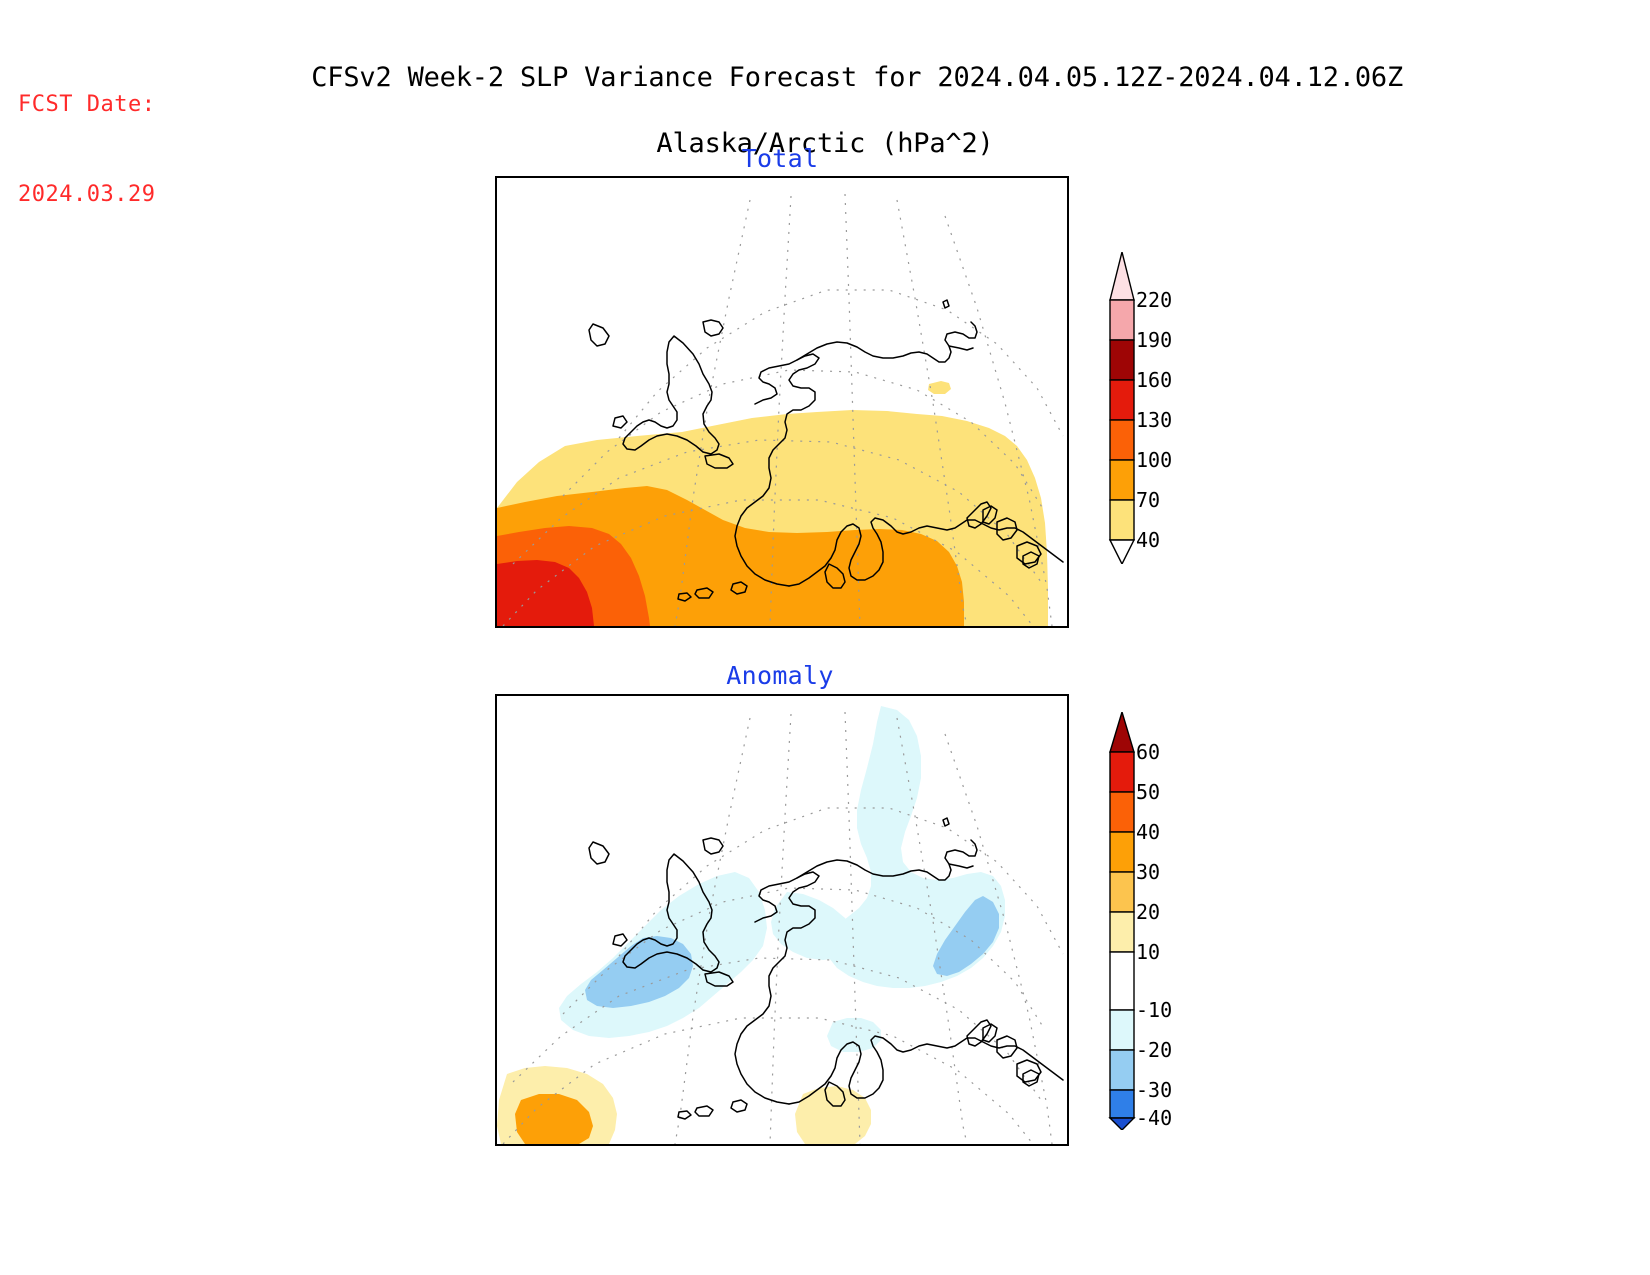  Describe the element at coordinates (854, 1035) in the screenshot. I see `anom-band-neg10-gulf` at that location.